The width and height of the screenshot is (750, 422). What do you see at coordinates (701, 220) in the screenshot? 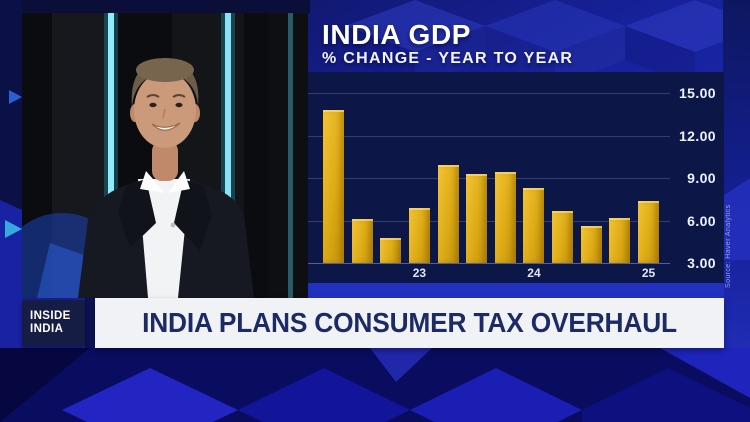
I see `y-axis-tick: 6.00` at bounding box center [701, 220].